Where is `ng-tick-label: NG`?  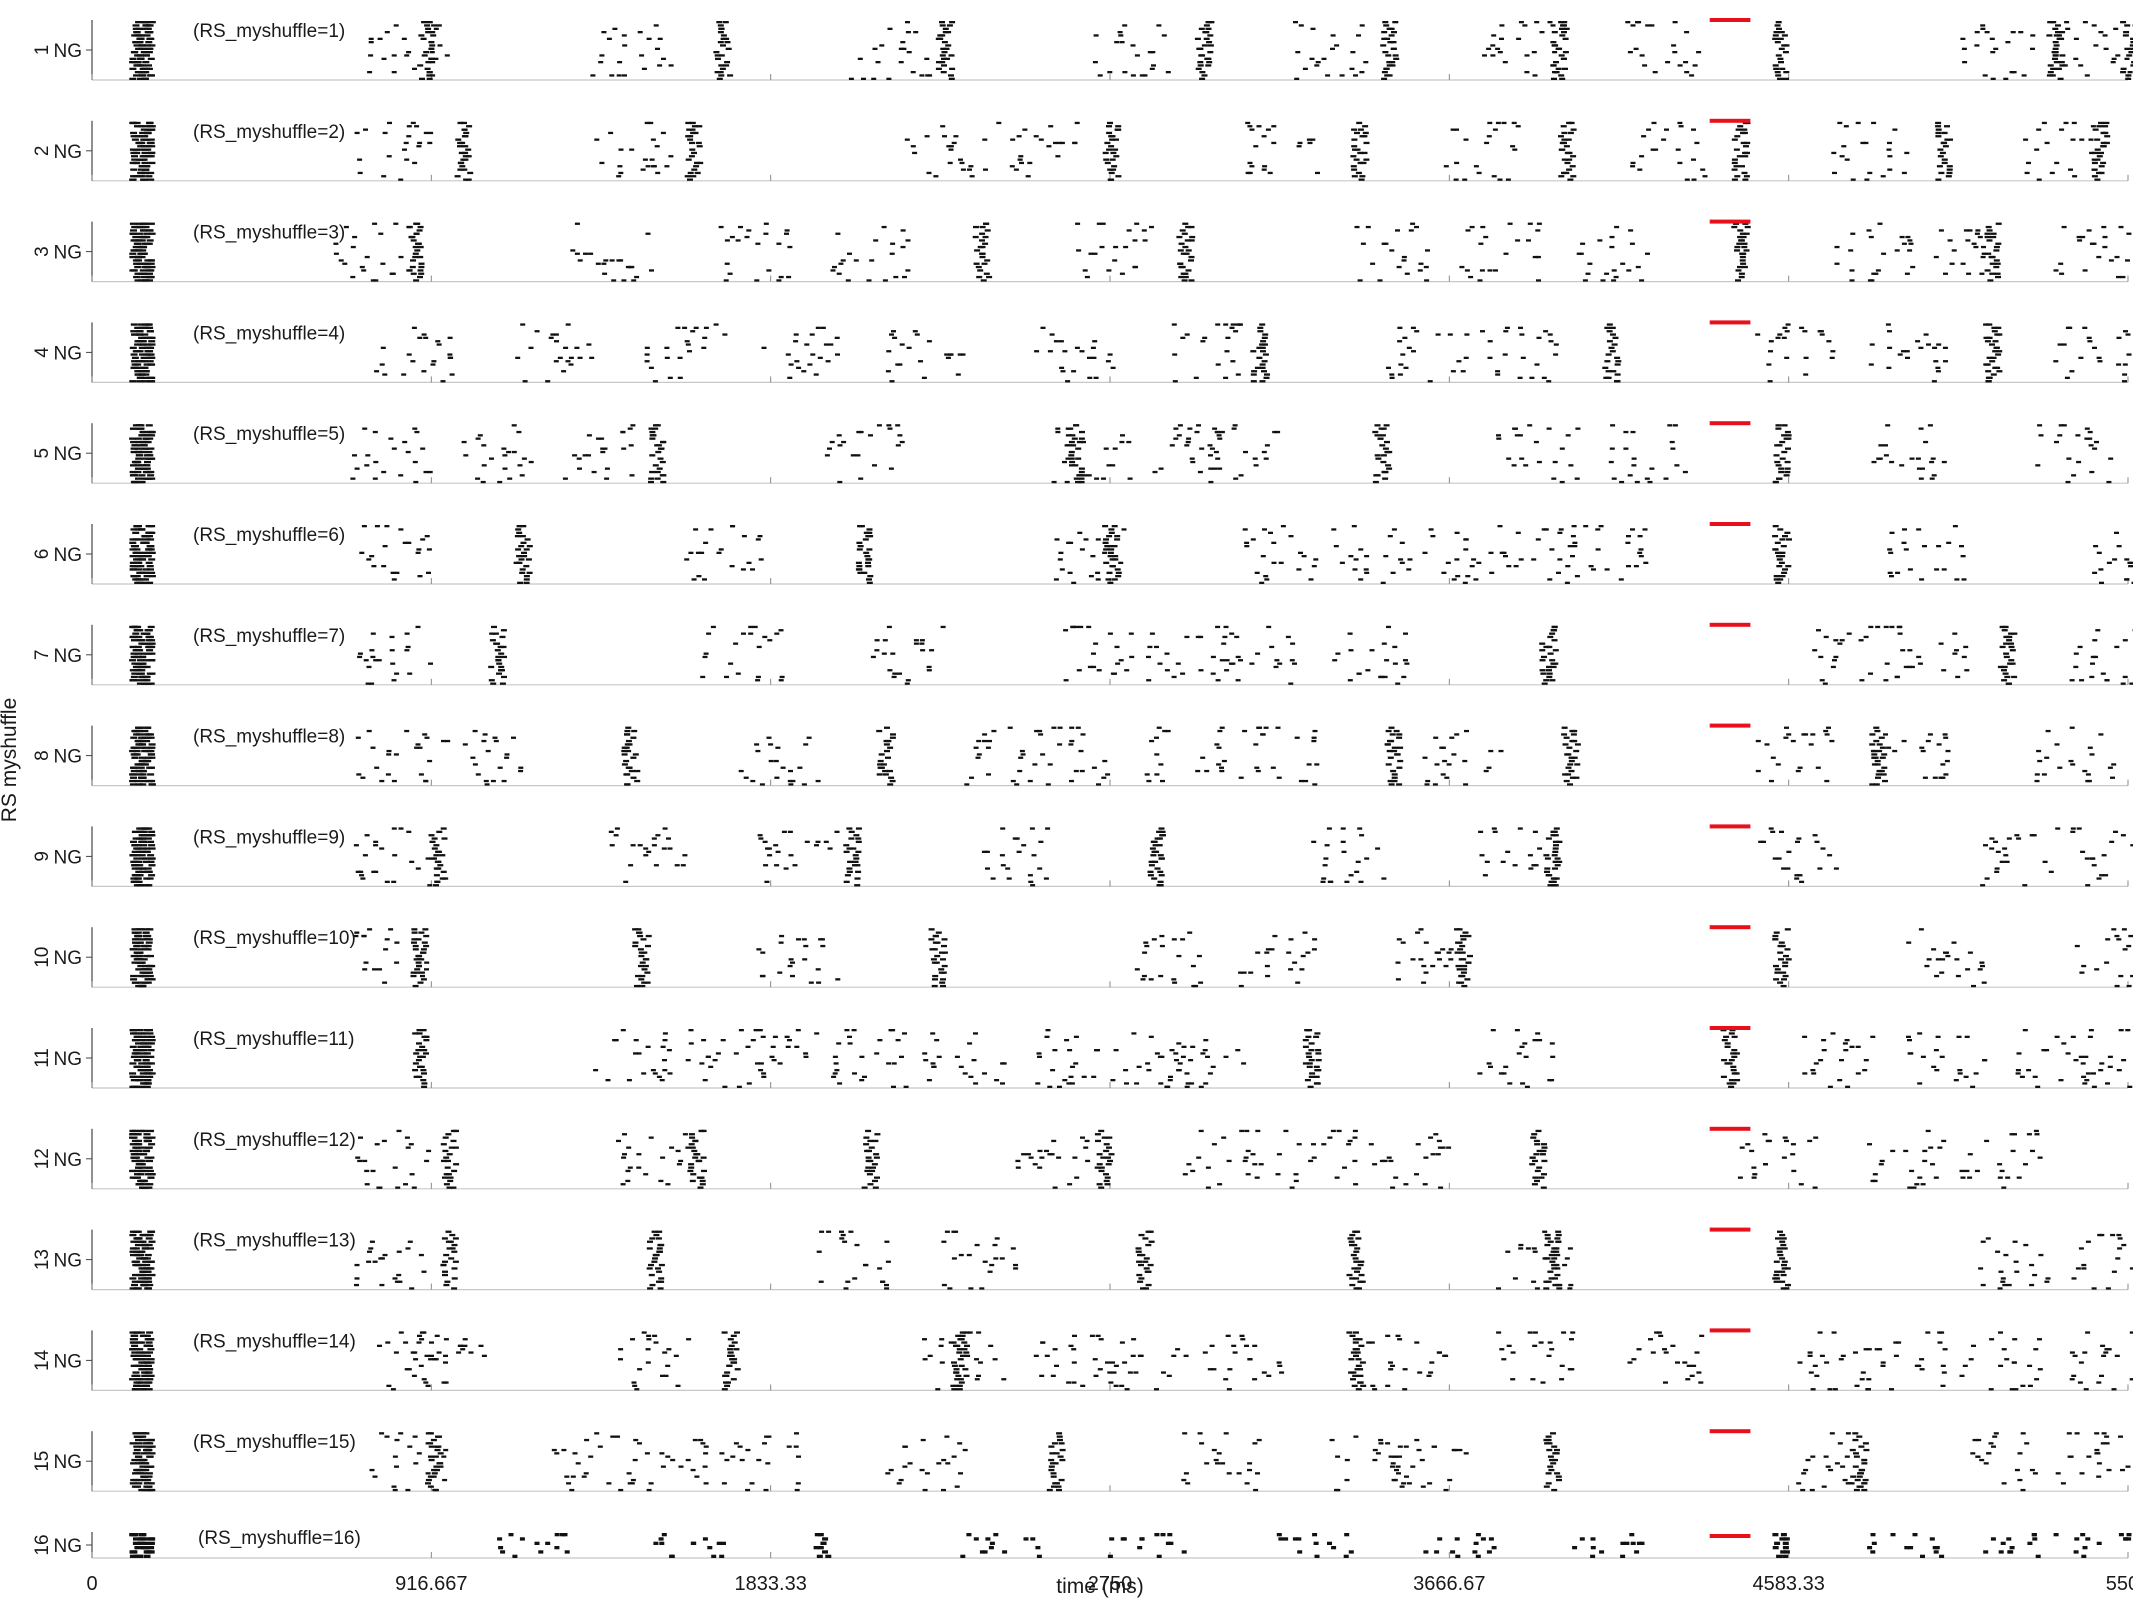 ng-tick-label: NG is located at coordinates (68, 253).